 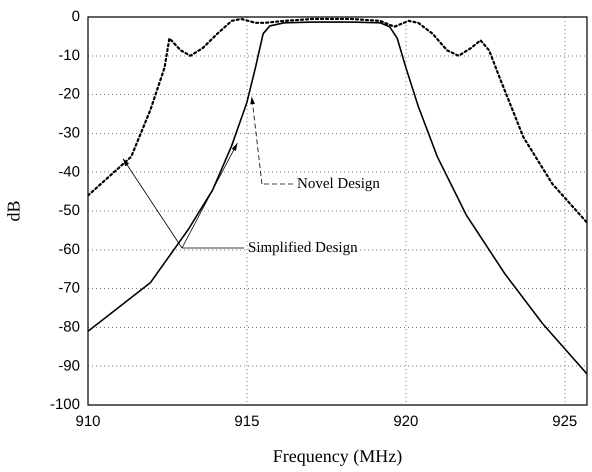 I want to click on y-tick-label: -20, so click(x=69, y=94).